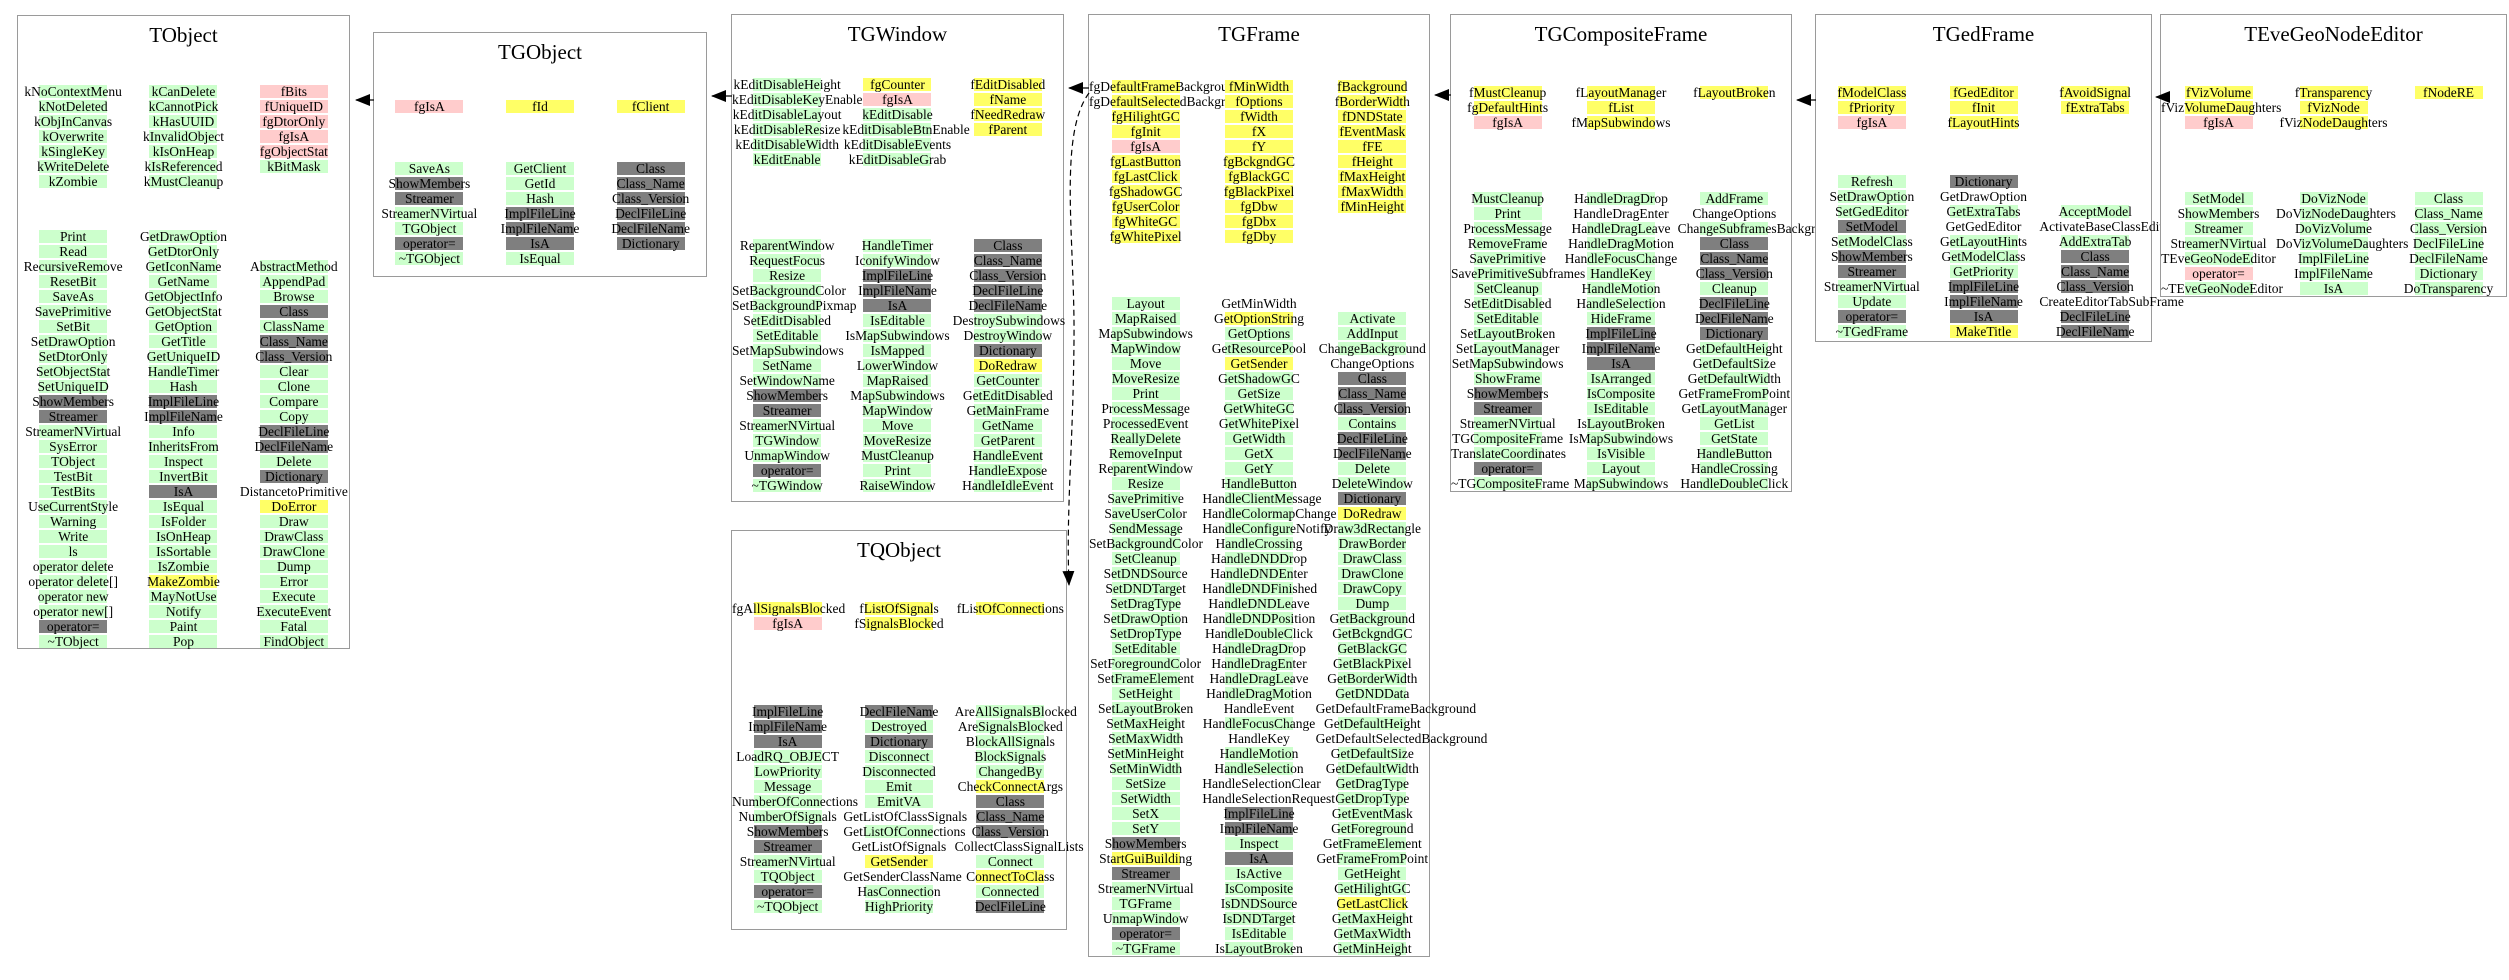  What do you see at coordinates (1266, 528) in the screenshot?
I see `member-item: HandleConfigureNotify` at bounding box center [1266, 528].